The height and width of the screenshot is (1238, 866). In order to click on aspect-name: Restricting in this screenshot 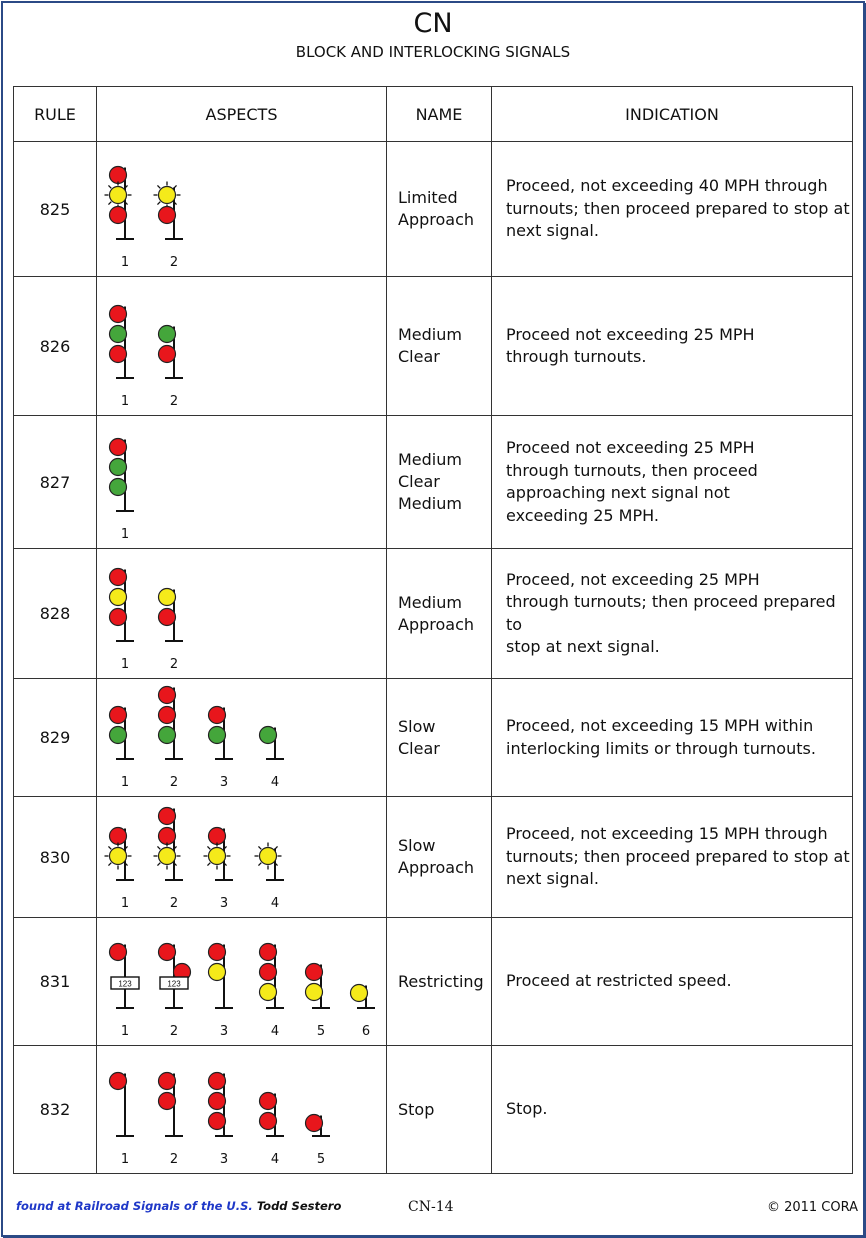, I will do `click(439, 981)`.